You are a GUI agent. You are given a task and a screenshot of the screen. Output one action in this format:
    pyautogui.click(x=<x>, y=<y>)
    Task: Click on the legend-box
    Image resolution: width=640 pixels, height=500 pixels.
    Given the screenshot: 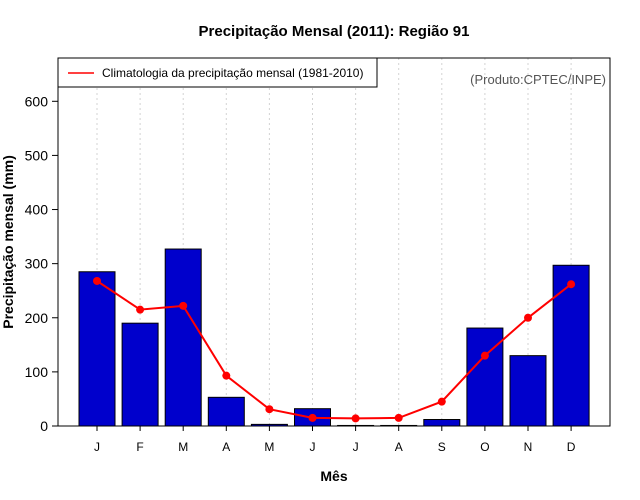 What is the action you would take?
    pyautogui.click(x=217, y=72)
    